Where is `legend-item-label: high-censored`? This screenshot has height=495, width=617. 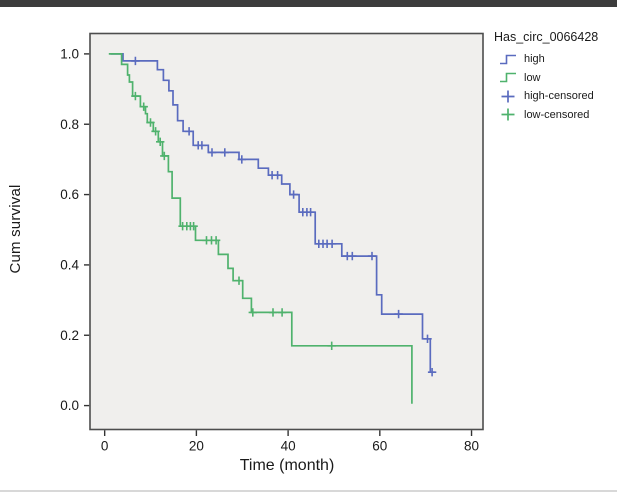 legend-item-label: high-censored is located at coordinates (559, 96).